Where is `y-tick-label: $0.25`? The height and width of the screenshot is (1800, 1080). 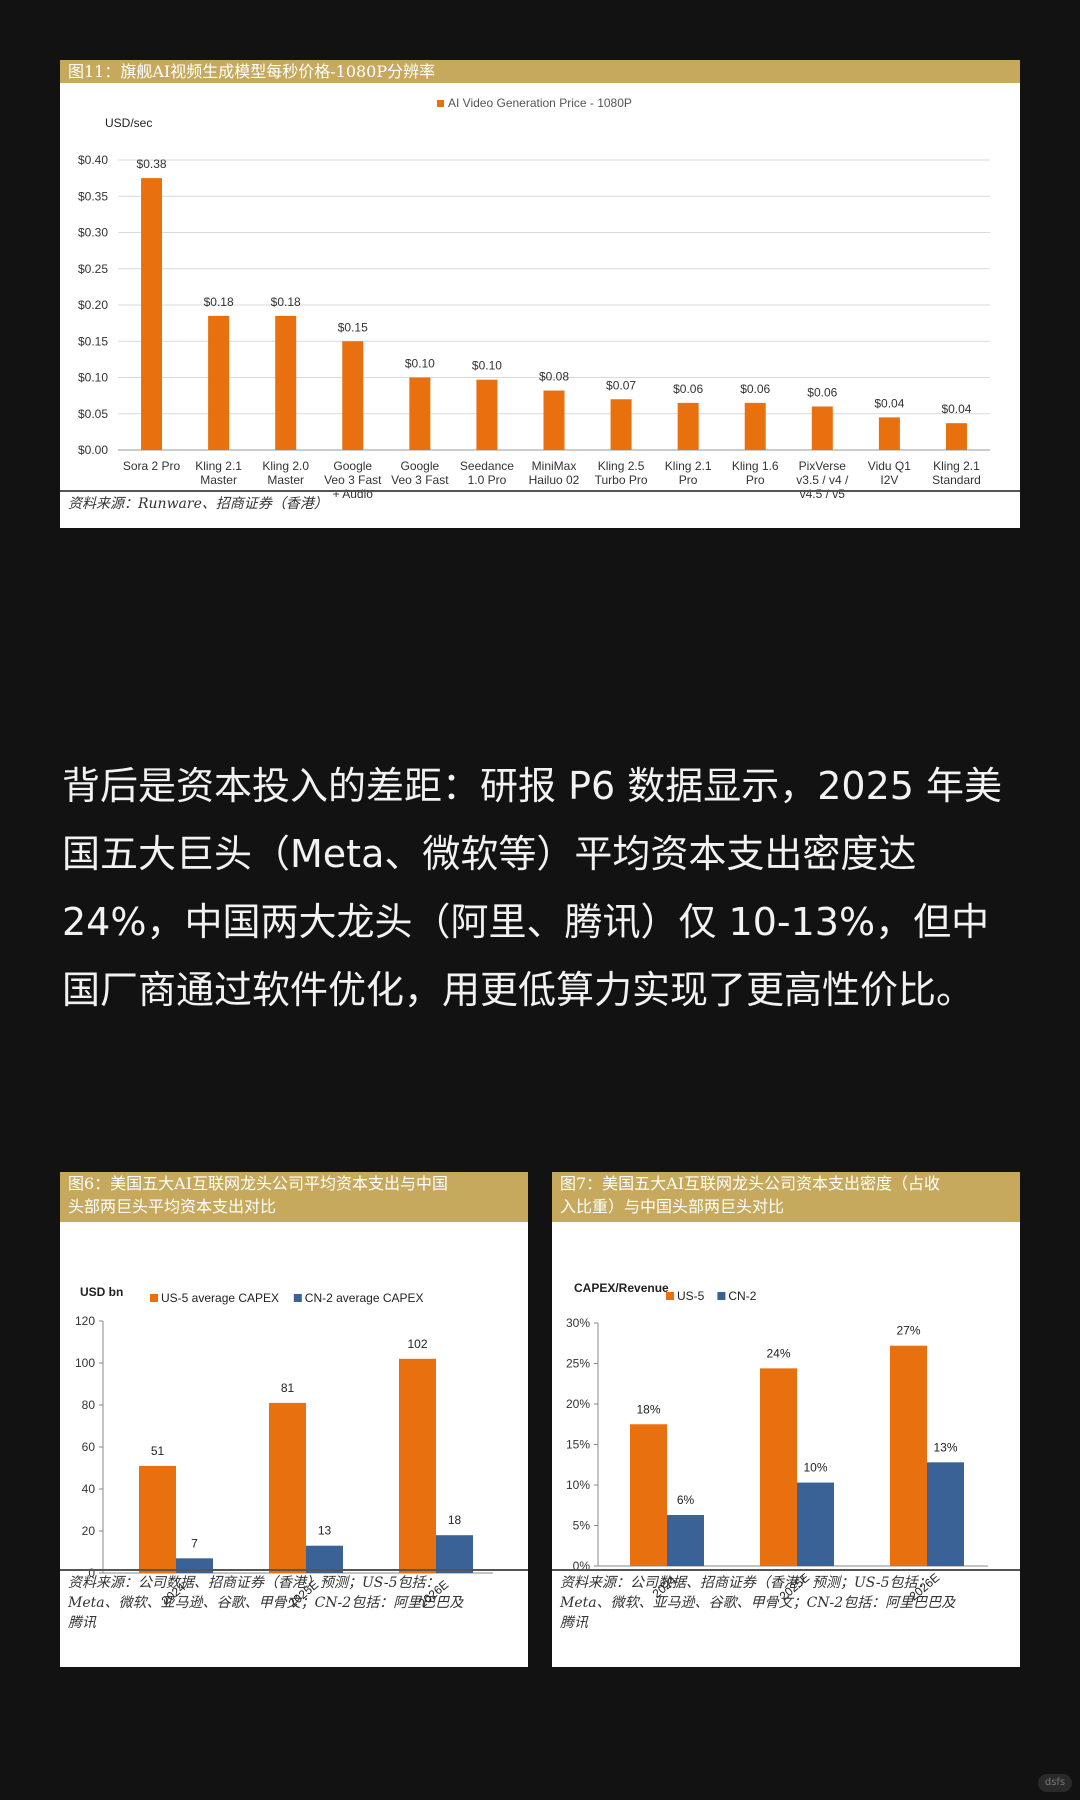
y-tick-label: $0.25 is located at coordinates (93, 269).